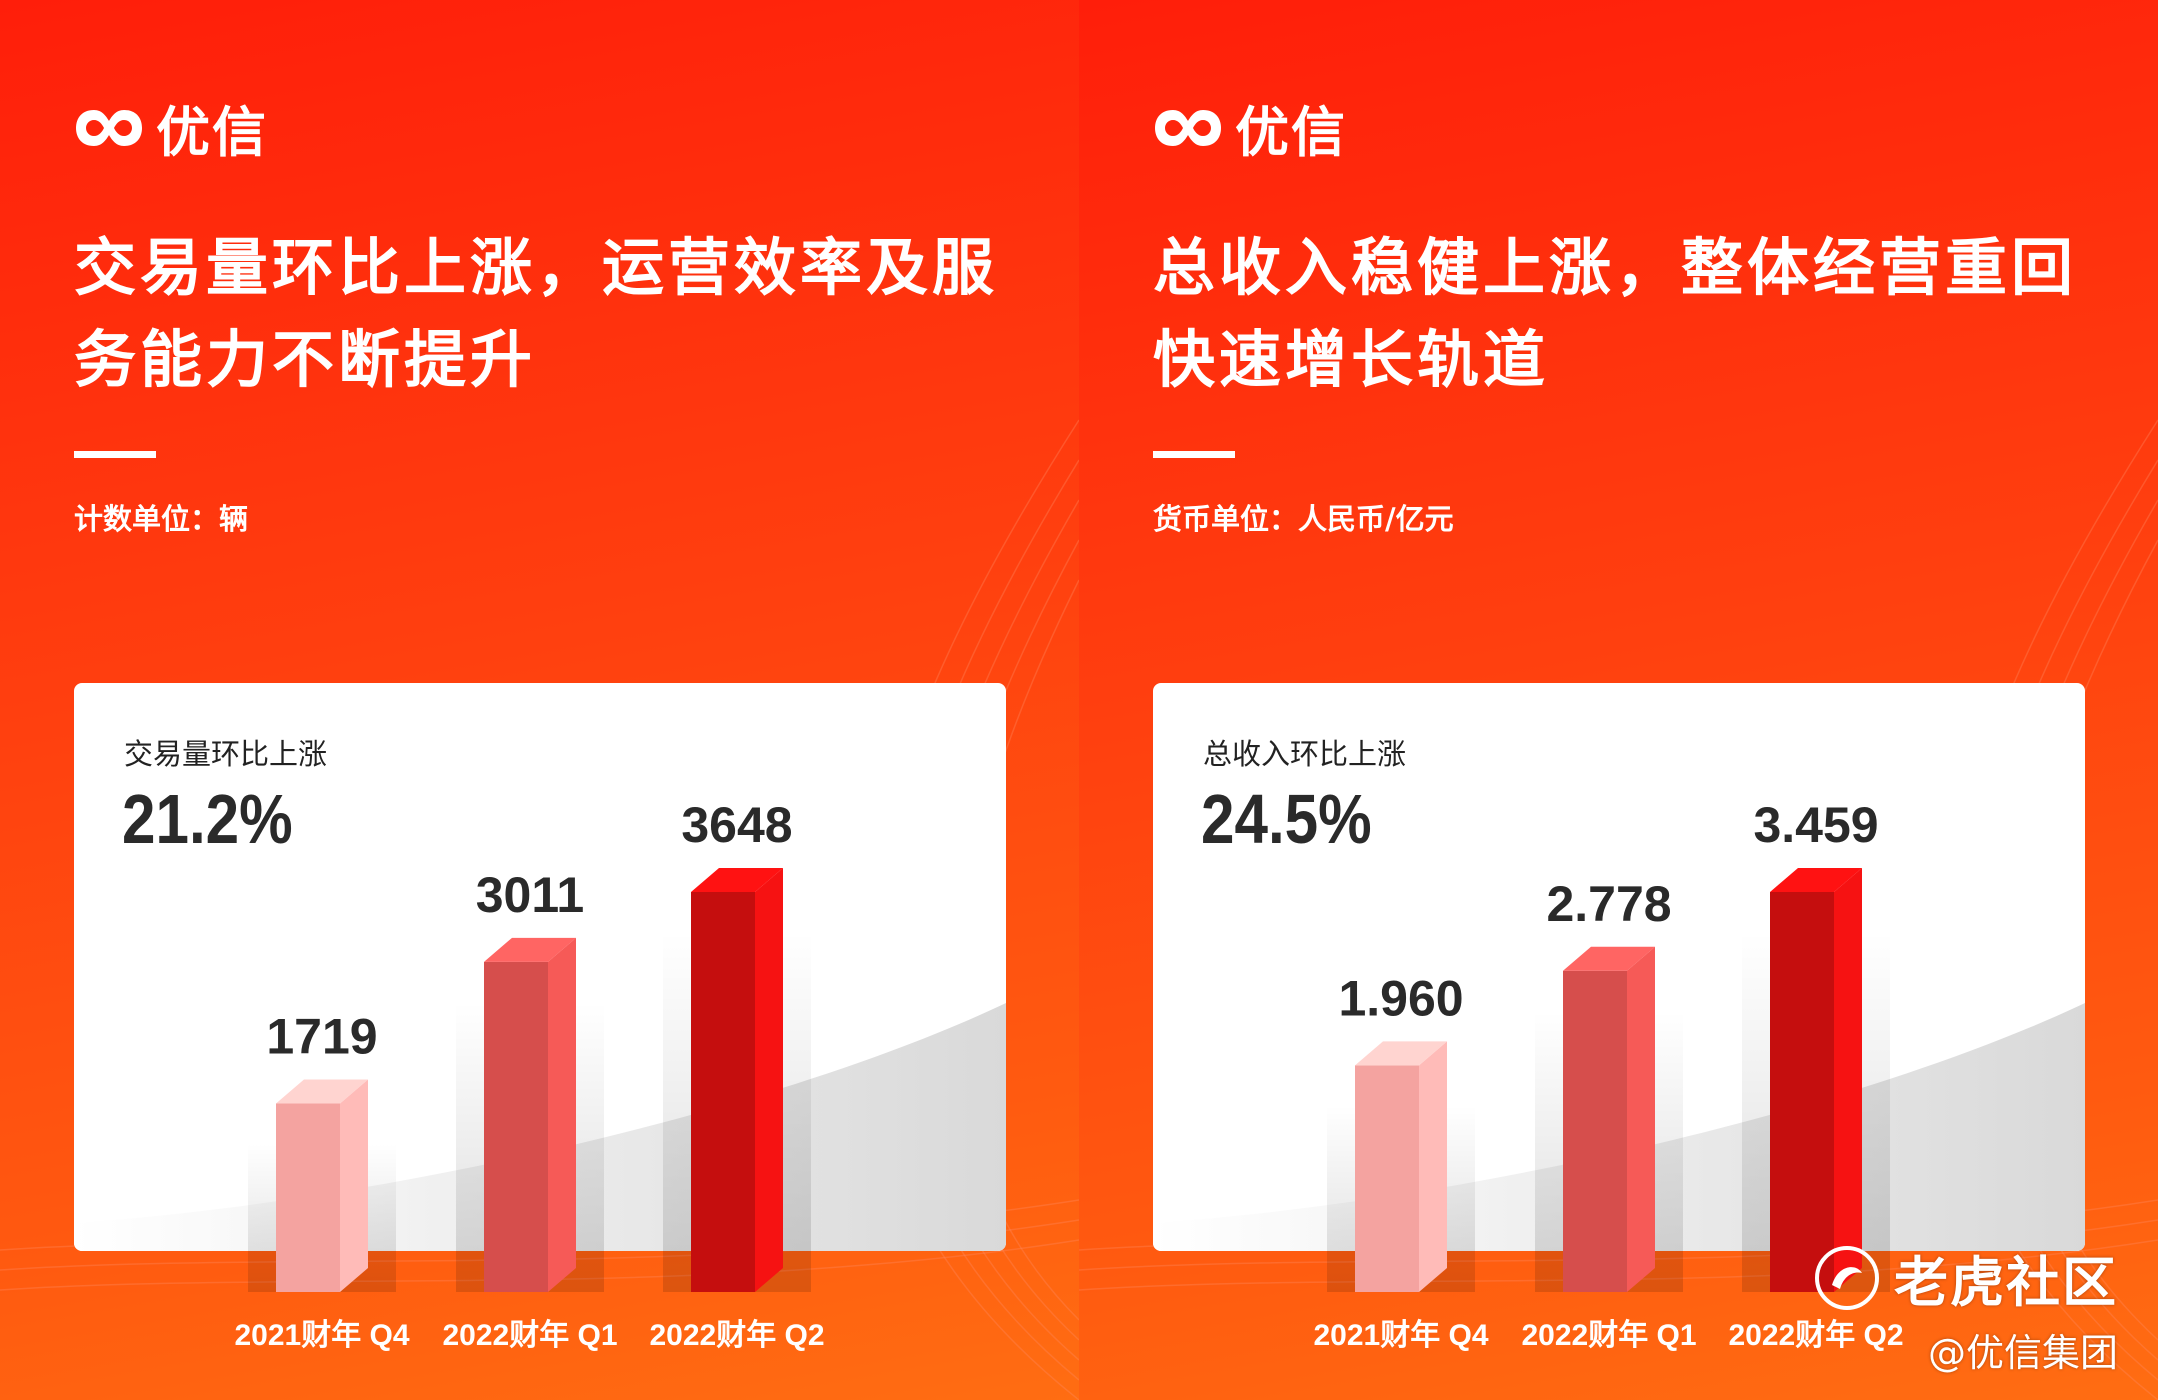 This screenshot has height=1400, width=2158. Describe the element at coordinates (2006, 1282) in the screenshot. I see `watermark-text: 老虎社区` at that location.